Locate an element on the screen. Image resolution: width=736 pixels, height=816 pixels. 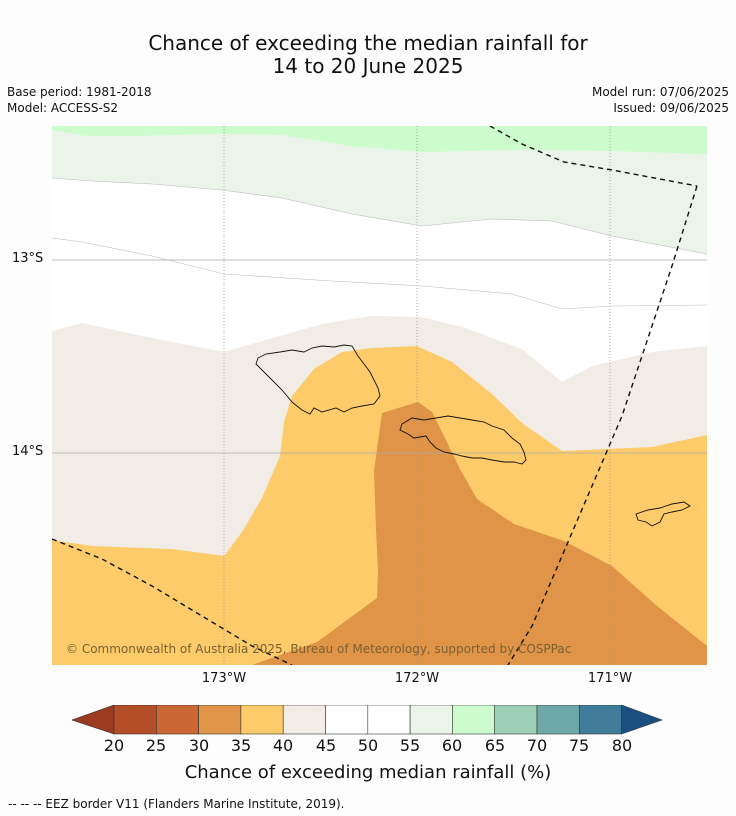
colorbar-high-arrow is located at coordinates (642, 720).